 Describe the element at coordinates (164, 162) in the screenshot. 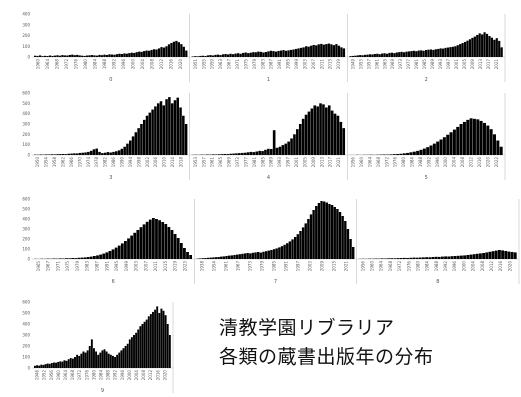

I see `x-tick-label: 2010` at that location.